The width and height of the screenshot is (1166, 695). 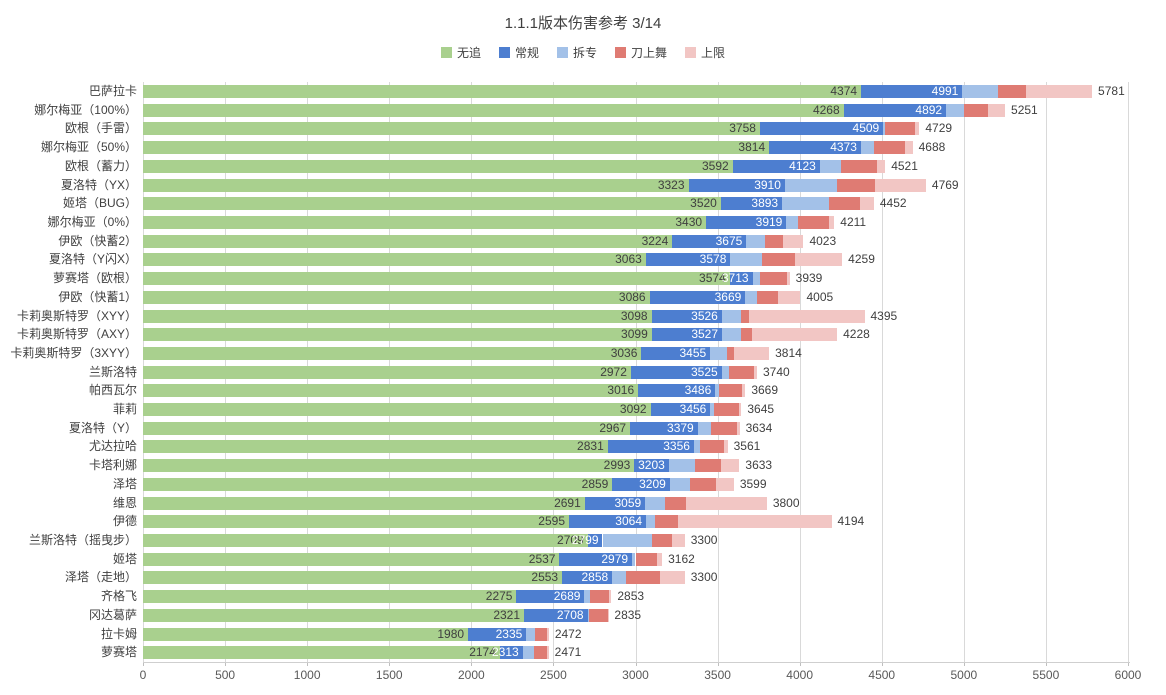 What do you see at coordinates (676, 446) in the screenshot?
I see `bar-label-changgui: 3356` at bounding box center [676, 446].